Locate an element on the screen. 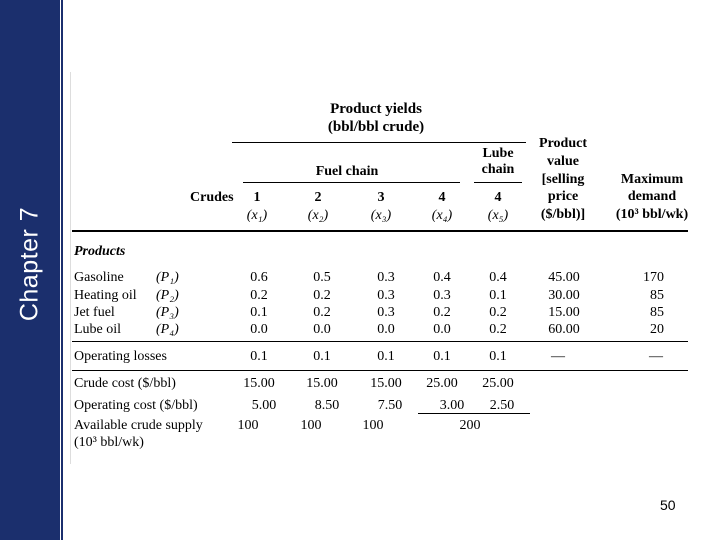 The height and width of the screenshot is (540, 720). supply-label-line-2: (10³ bbl/wk) is located at coordinates (109, 442).